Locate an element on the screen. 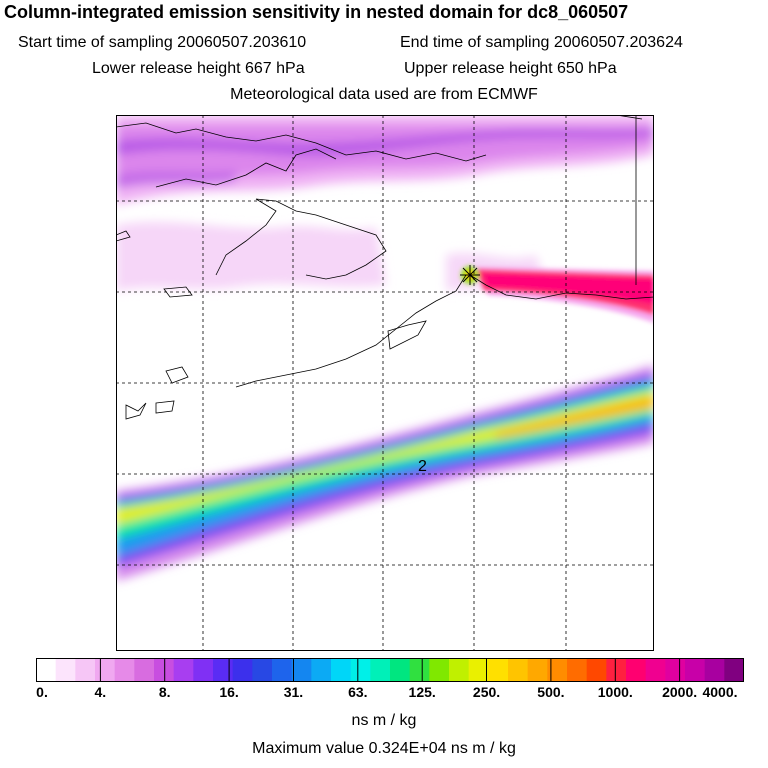 This screenshot has height=768, width=768. colorbar is located at coordinates (390, 670).